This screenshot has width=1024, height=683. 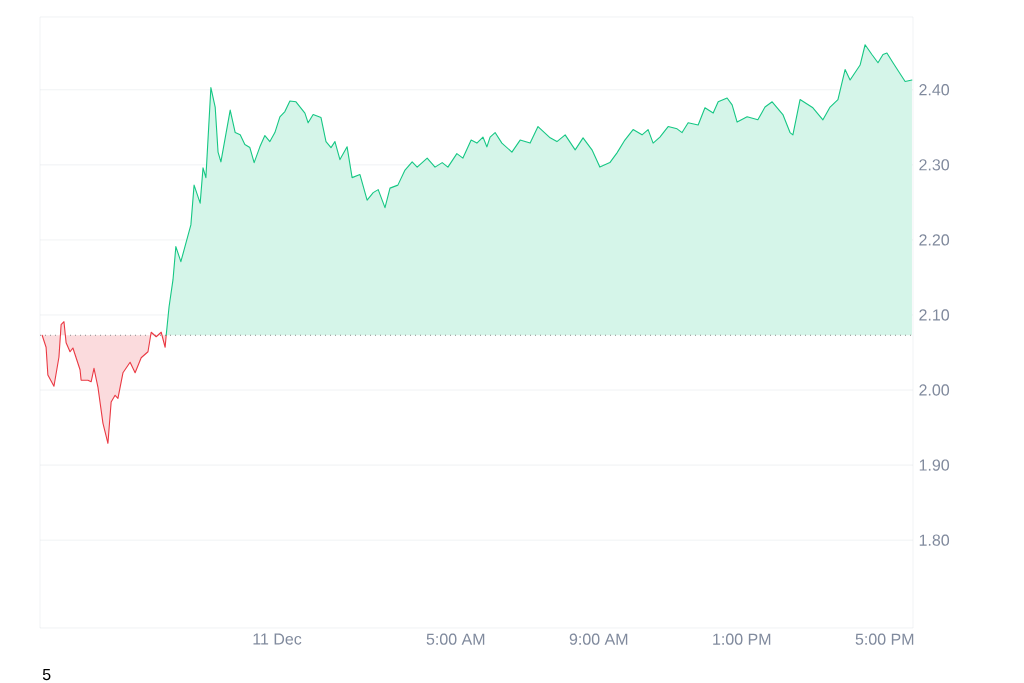 What do you see at coordinates (934, 315) in the screenshot?
I see `y-tick-label: 2.10` at bounding box center [934, 315].